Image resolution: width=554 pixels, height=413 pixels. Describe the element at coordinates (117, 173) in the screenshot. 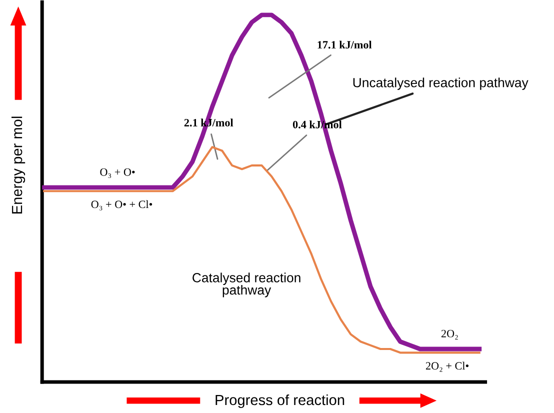

I see `annotation: O₃ + O•` at that location.